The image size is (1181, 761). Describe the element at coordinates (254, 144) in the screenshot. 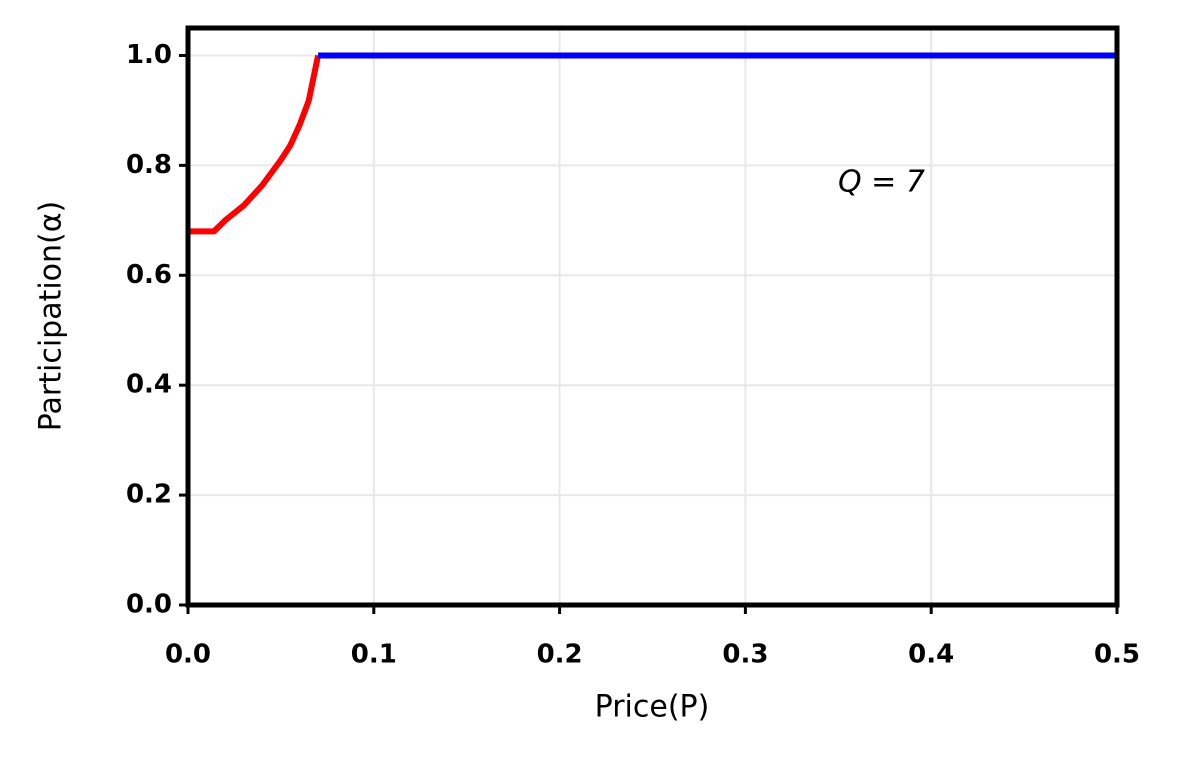

I see `series-line` at that location.